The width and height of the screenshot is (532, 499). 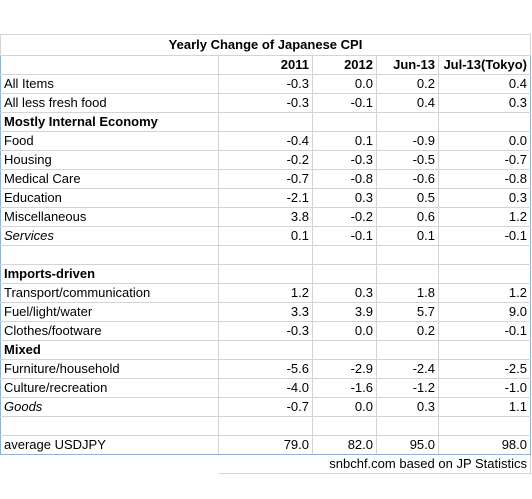 I want to click on value-cell: -0.8, so click(x=344, y=178).